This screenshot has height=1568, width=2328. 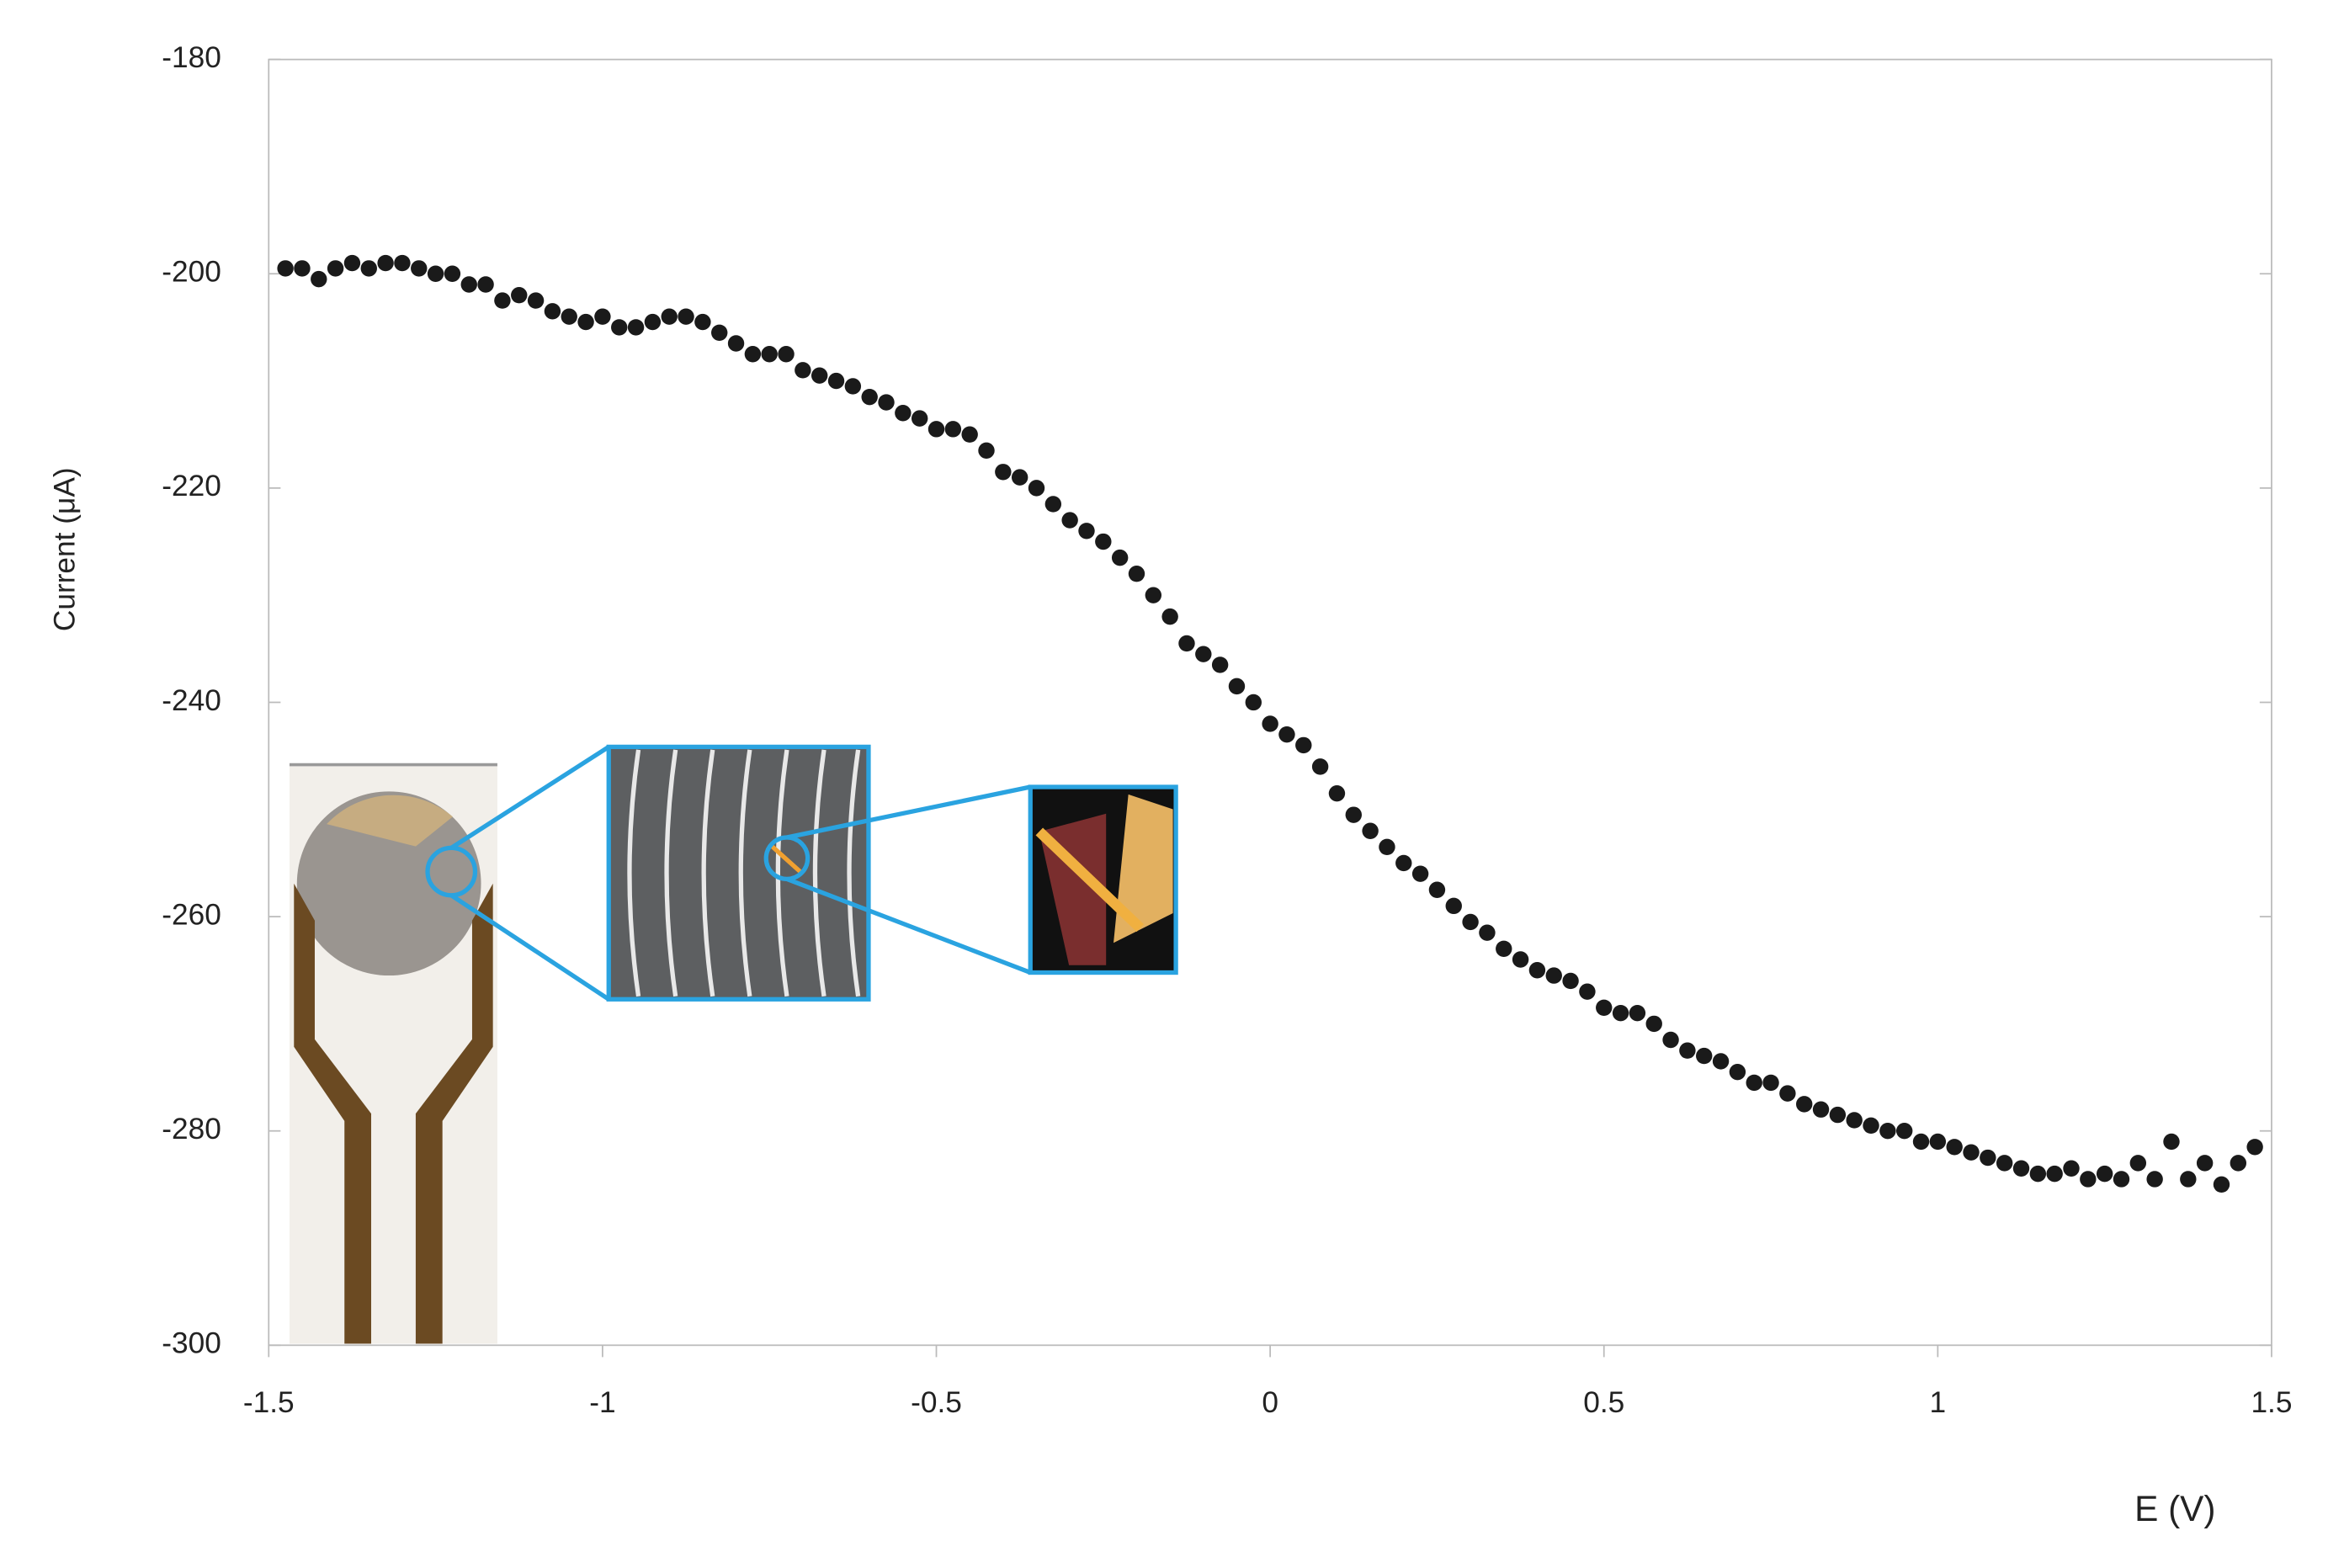 I want to click on x-tick-label: 1.5, so click(x=2272, y=1402).